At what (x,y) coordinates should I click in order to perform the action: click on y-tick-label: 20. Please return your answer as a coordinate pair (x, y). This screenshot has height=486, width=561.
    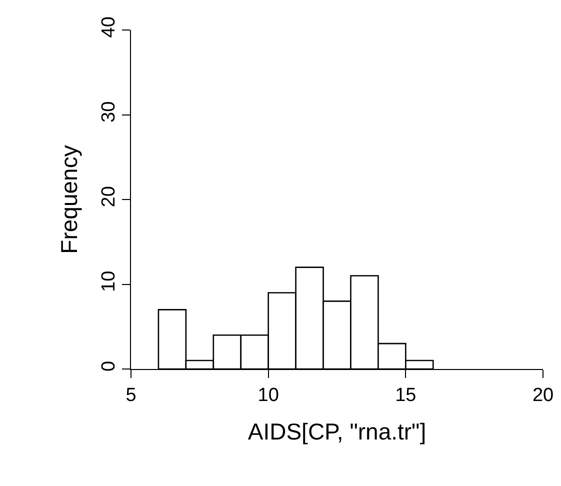
    Looking at the image, I should click on (109, 197).